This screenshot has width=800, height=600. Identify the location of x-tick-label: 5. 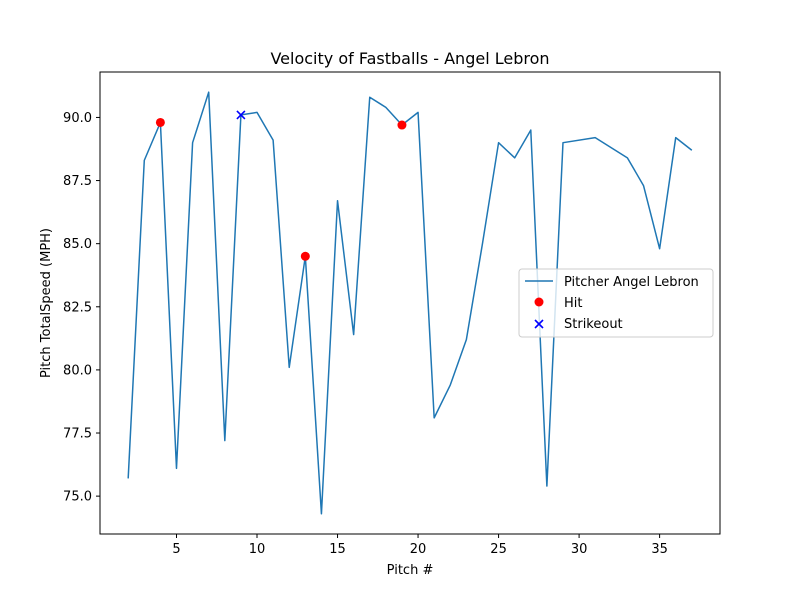
(176, 549).